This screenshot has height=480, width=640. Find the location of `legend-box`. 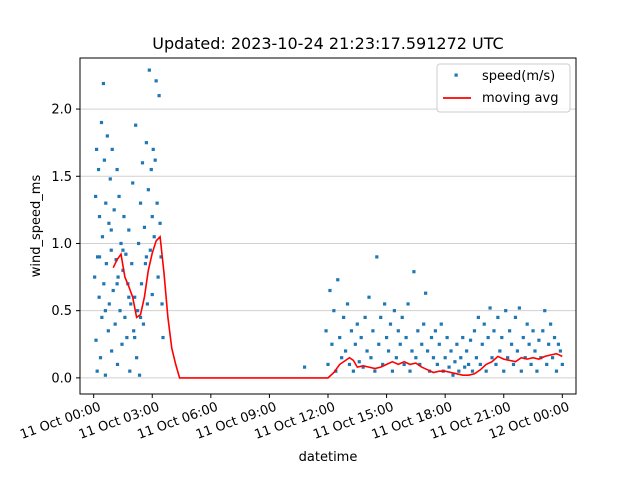

legend-box is located at coordinates (503, 88).